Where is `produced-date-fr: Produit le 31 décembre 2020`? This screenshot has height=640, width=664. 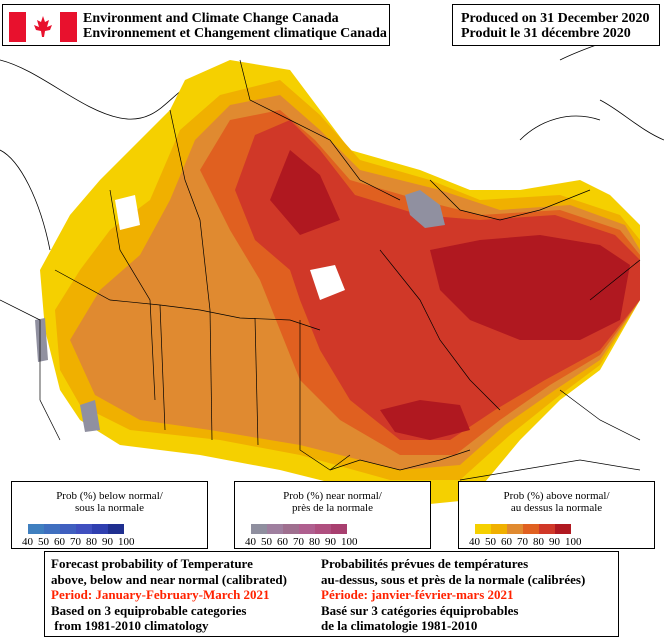 produced-date-fr: Produit le 31 décembre 2020 is located at coordinates (546, 33).